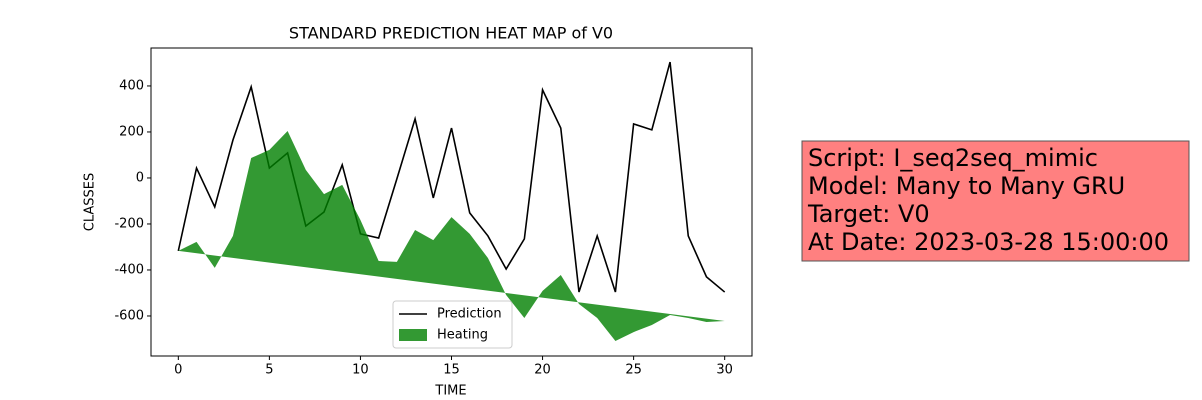 The height and width of the screenshot is (400, 1202). I want to click on legend-swatch, so click(413, 335).